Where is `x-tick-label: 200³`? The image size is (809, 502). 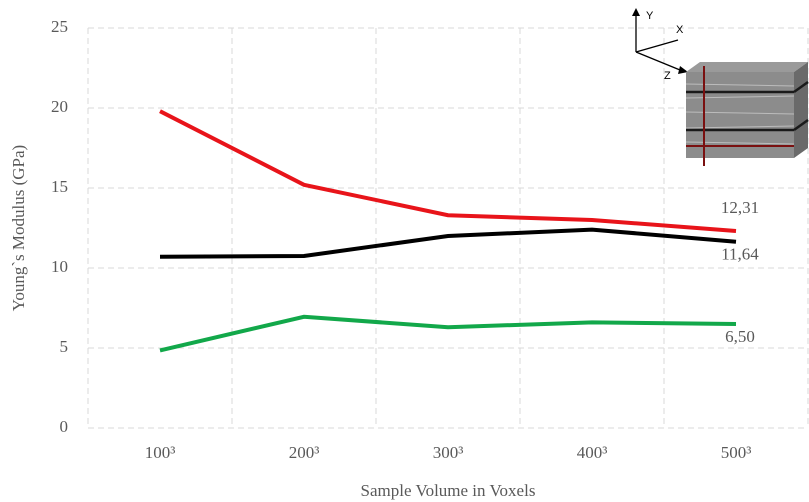 x-tick-label: 200³ is located at coordinates (304, 452).